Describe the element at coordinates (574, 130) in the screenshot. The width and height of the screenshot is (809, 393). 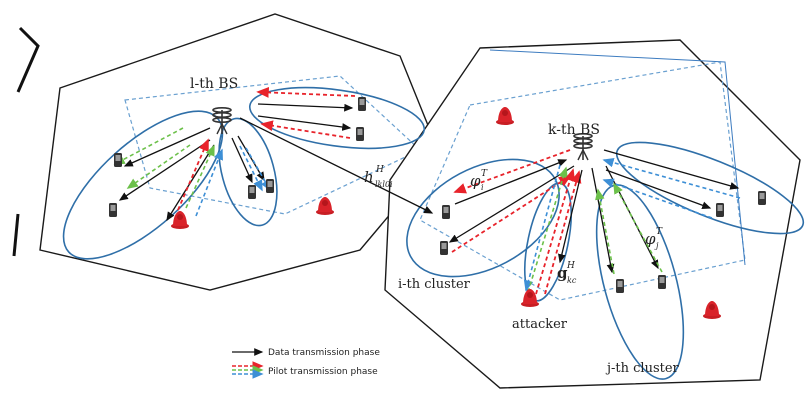
I see `k-th-bs-label: k-th BS` at that location.